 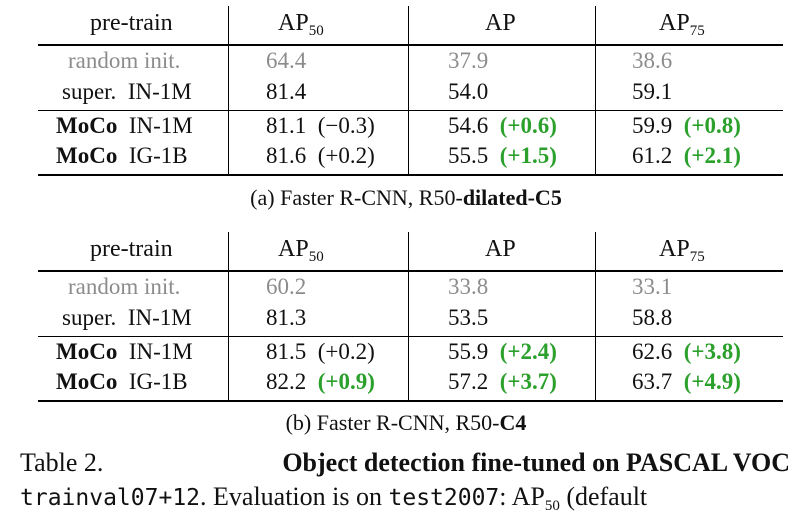 What do you see at coordinates (652, 286) in the screenshot?
I see `cell-ap75: 33.1` at bounding box center [652, 286].